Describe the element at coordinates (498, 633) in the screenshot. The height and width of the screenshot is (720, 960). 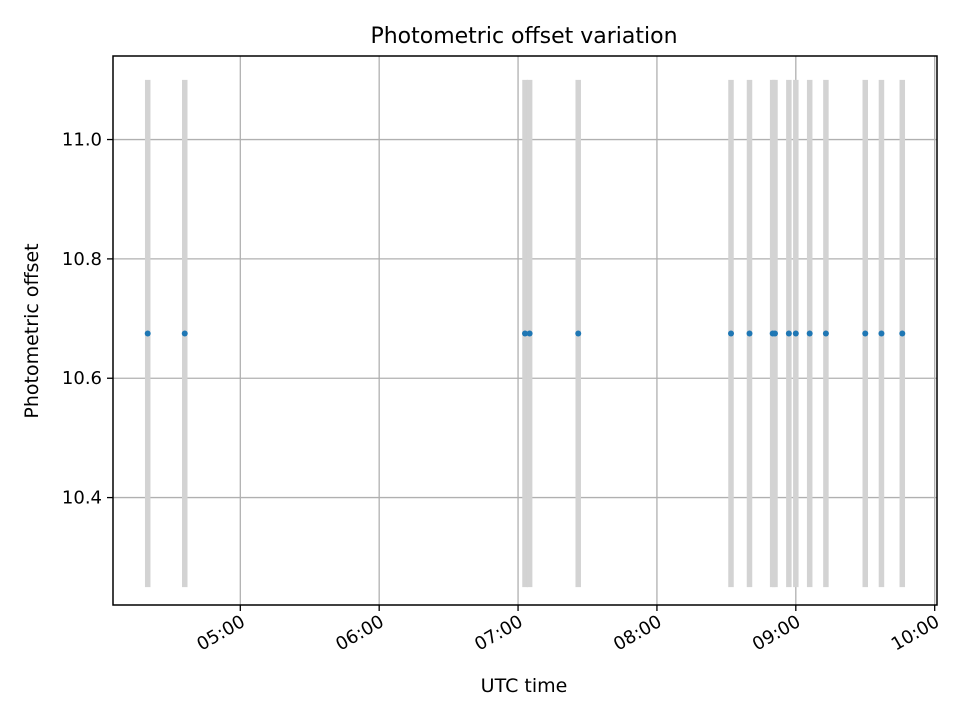
I see `x-tick-label: 07:00` at that location.